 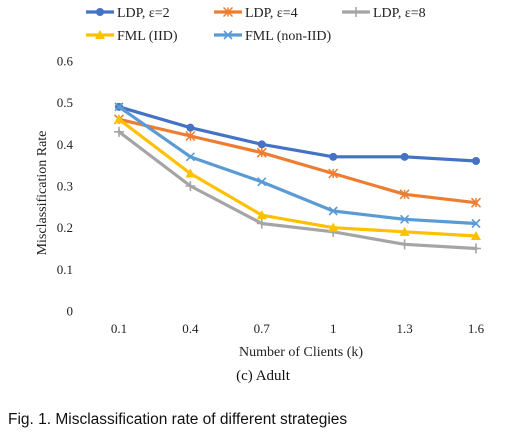 What do you see at coordinates (262, 328) in the screenshot?
I see `x-tick-label: 0.7` at bounding box center [262, 328].